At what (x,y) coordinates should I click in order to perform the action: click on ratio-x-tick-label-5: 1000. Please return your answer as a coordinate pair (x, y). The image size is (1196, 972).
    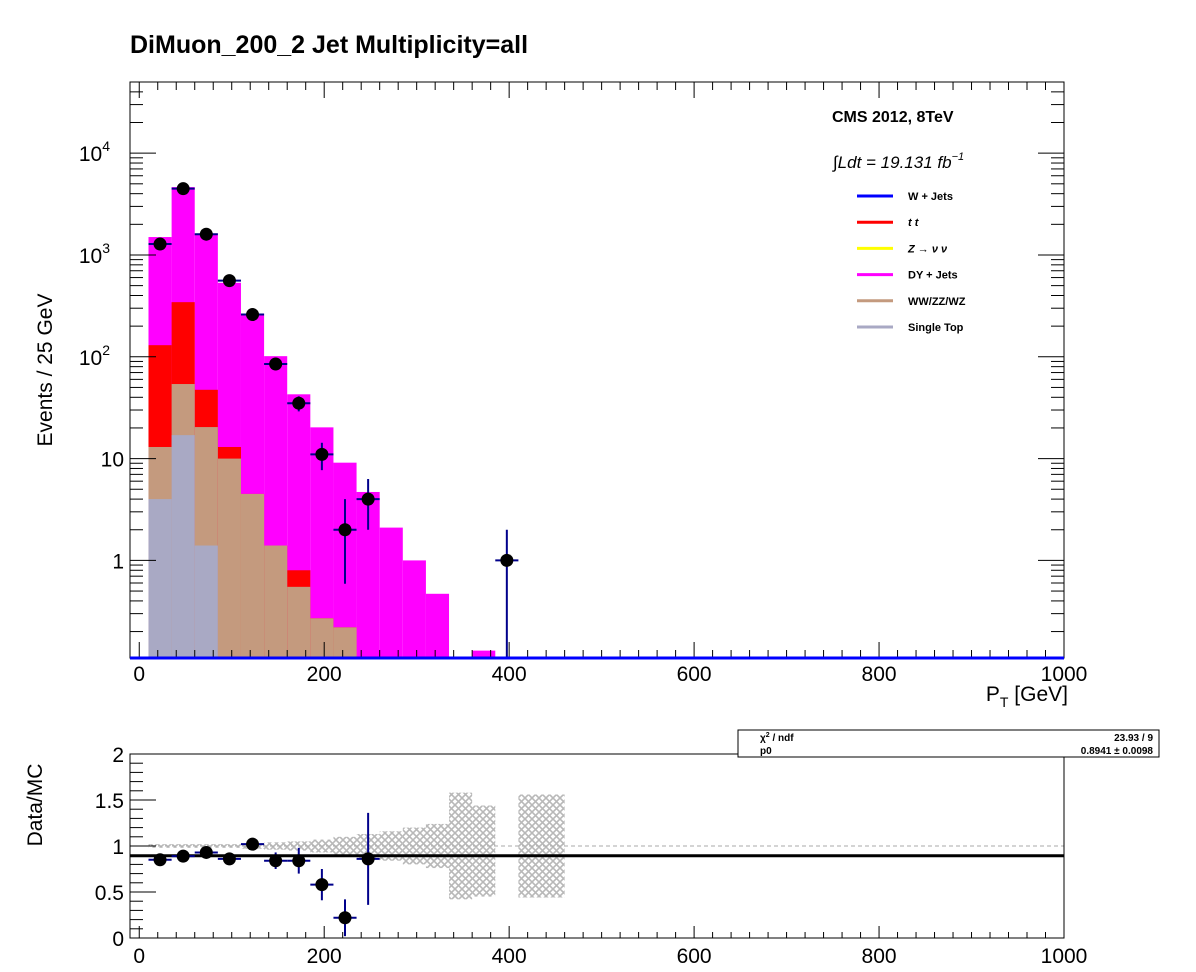
    Looking at the image, I should click on (1064, 956).